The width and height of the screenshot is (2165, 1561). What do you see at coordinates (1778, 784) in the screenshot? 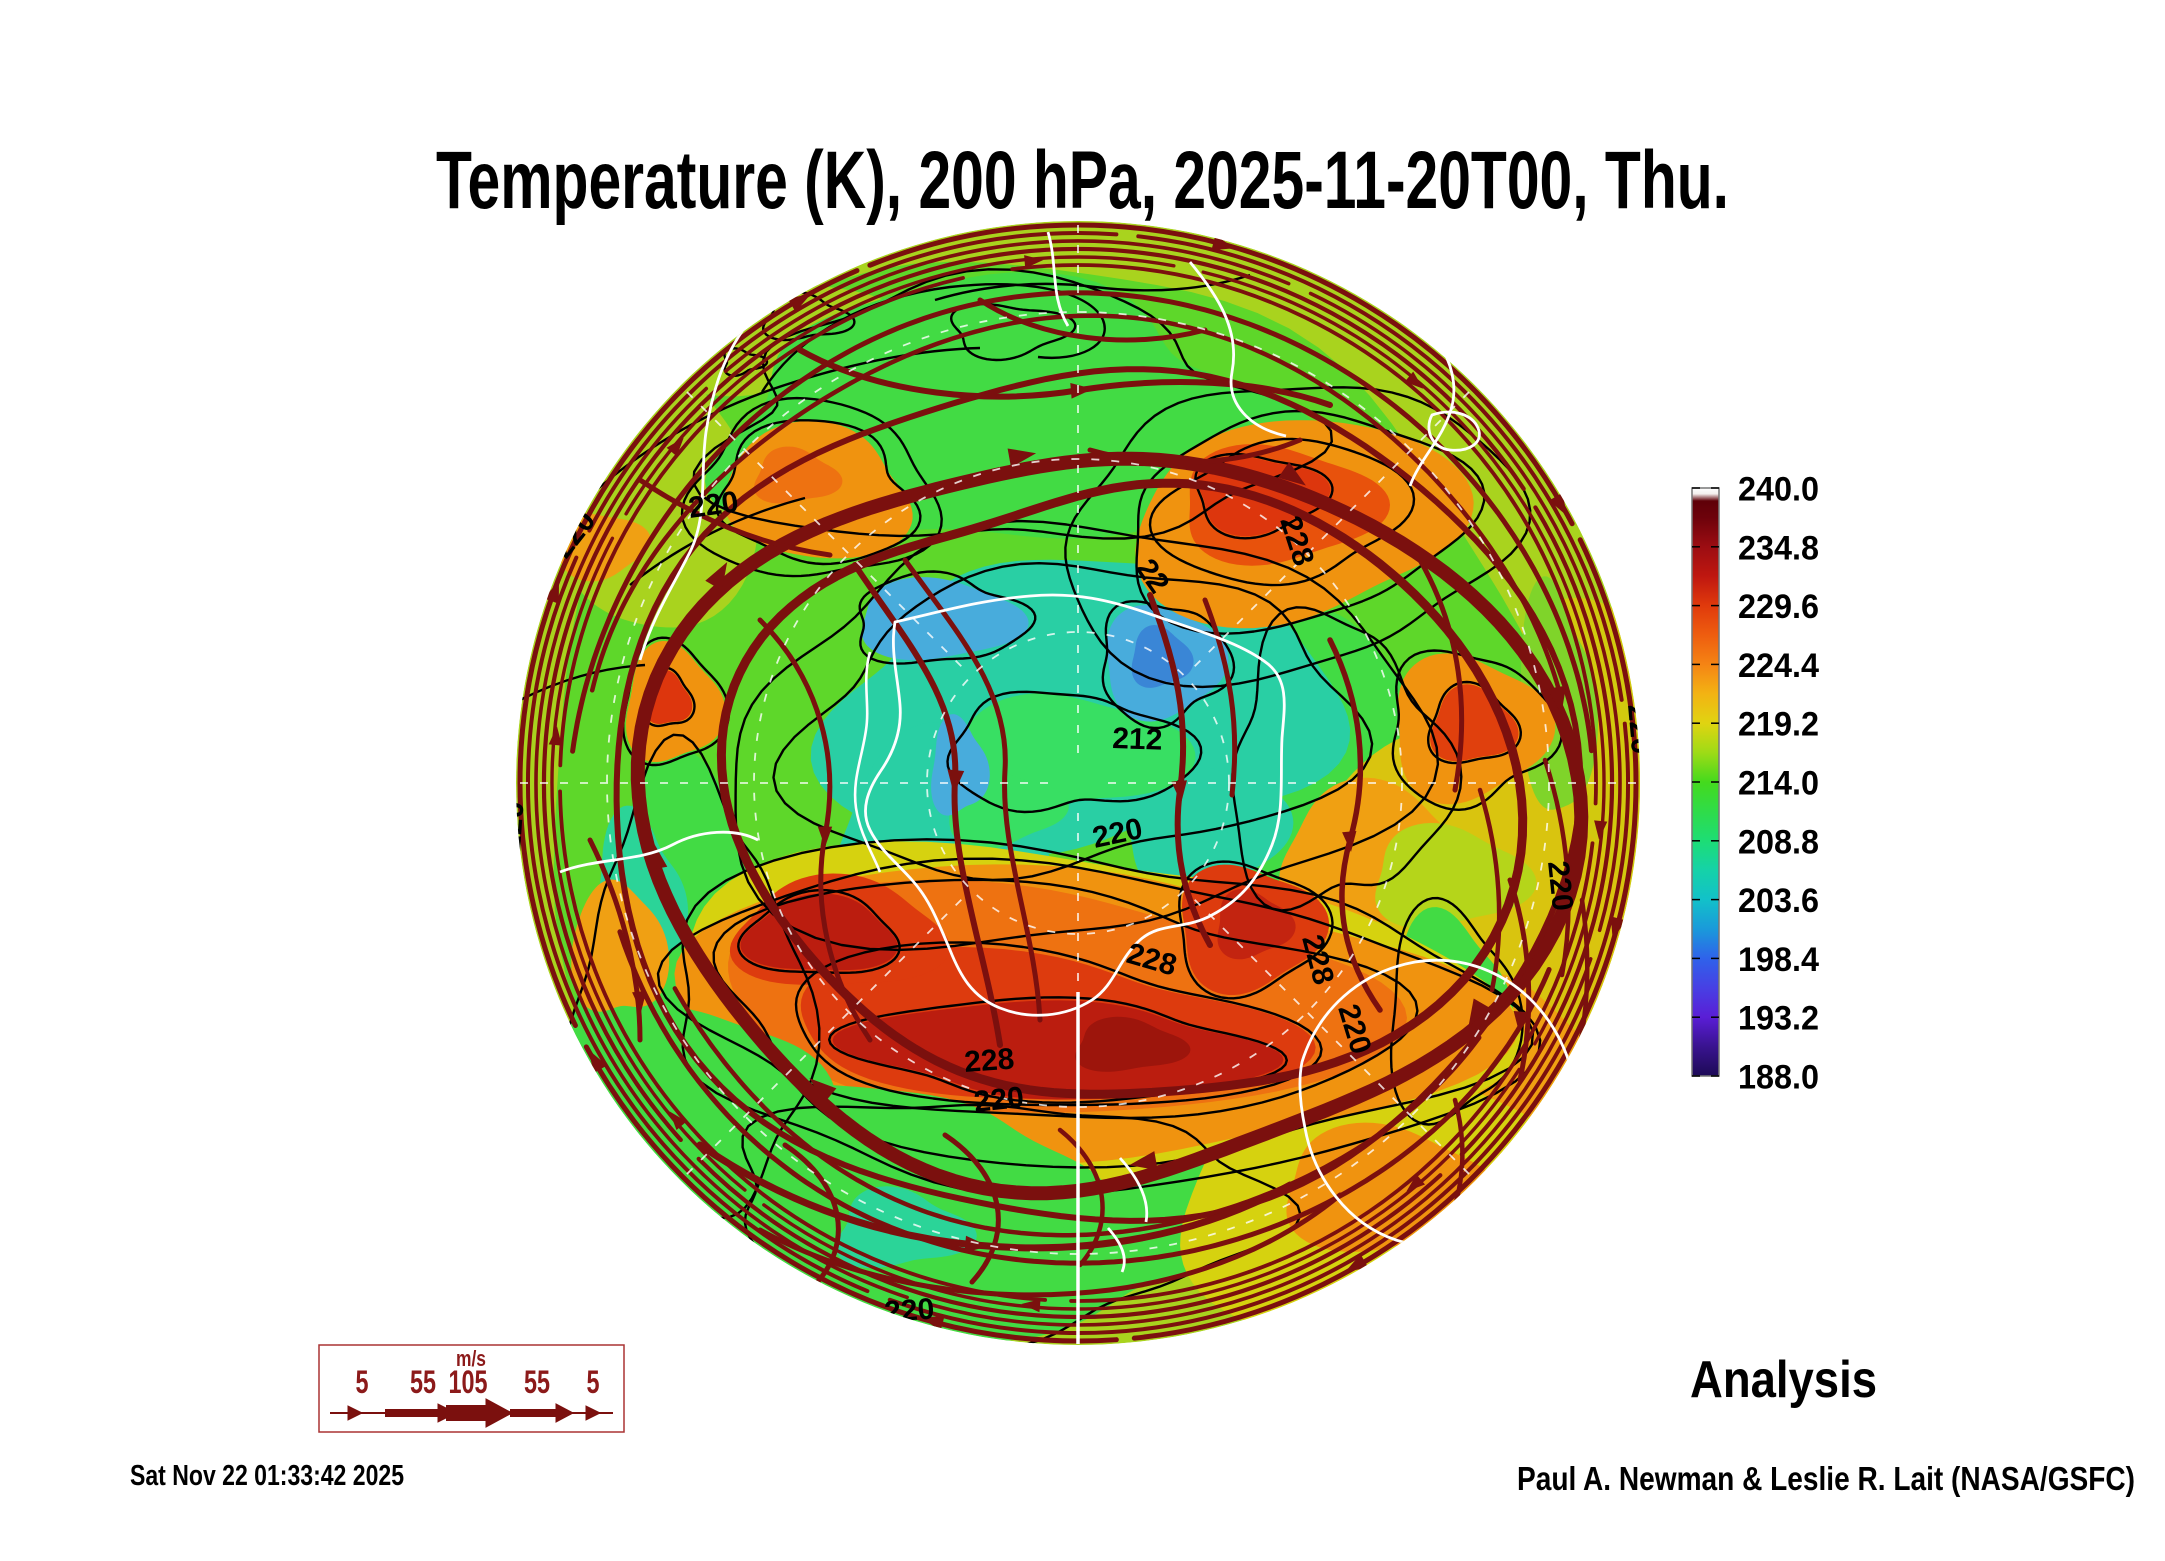
I see `svg-text: 214.0` at bounding box center [1778, 784].